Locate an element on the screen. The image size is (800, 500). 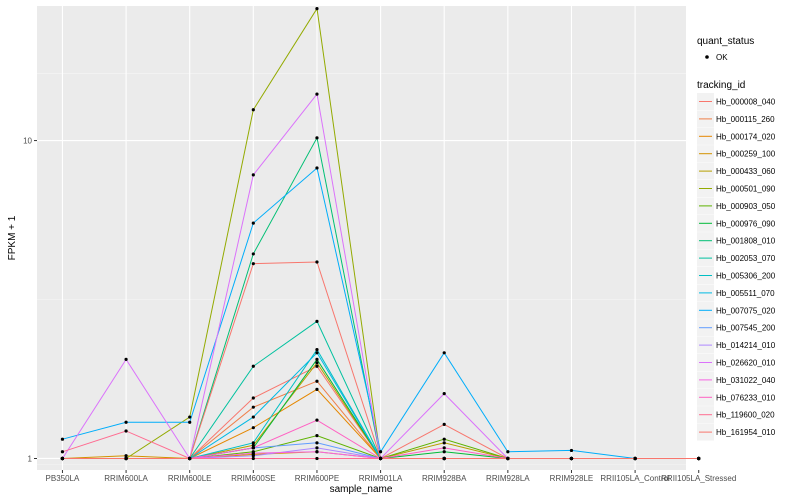
legend-label: Hb_005511_070 is located at coordinates (745, 293).